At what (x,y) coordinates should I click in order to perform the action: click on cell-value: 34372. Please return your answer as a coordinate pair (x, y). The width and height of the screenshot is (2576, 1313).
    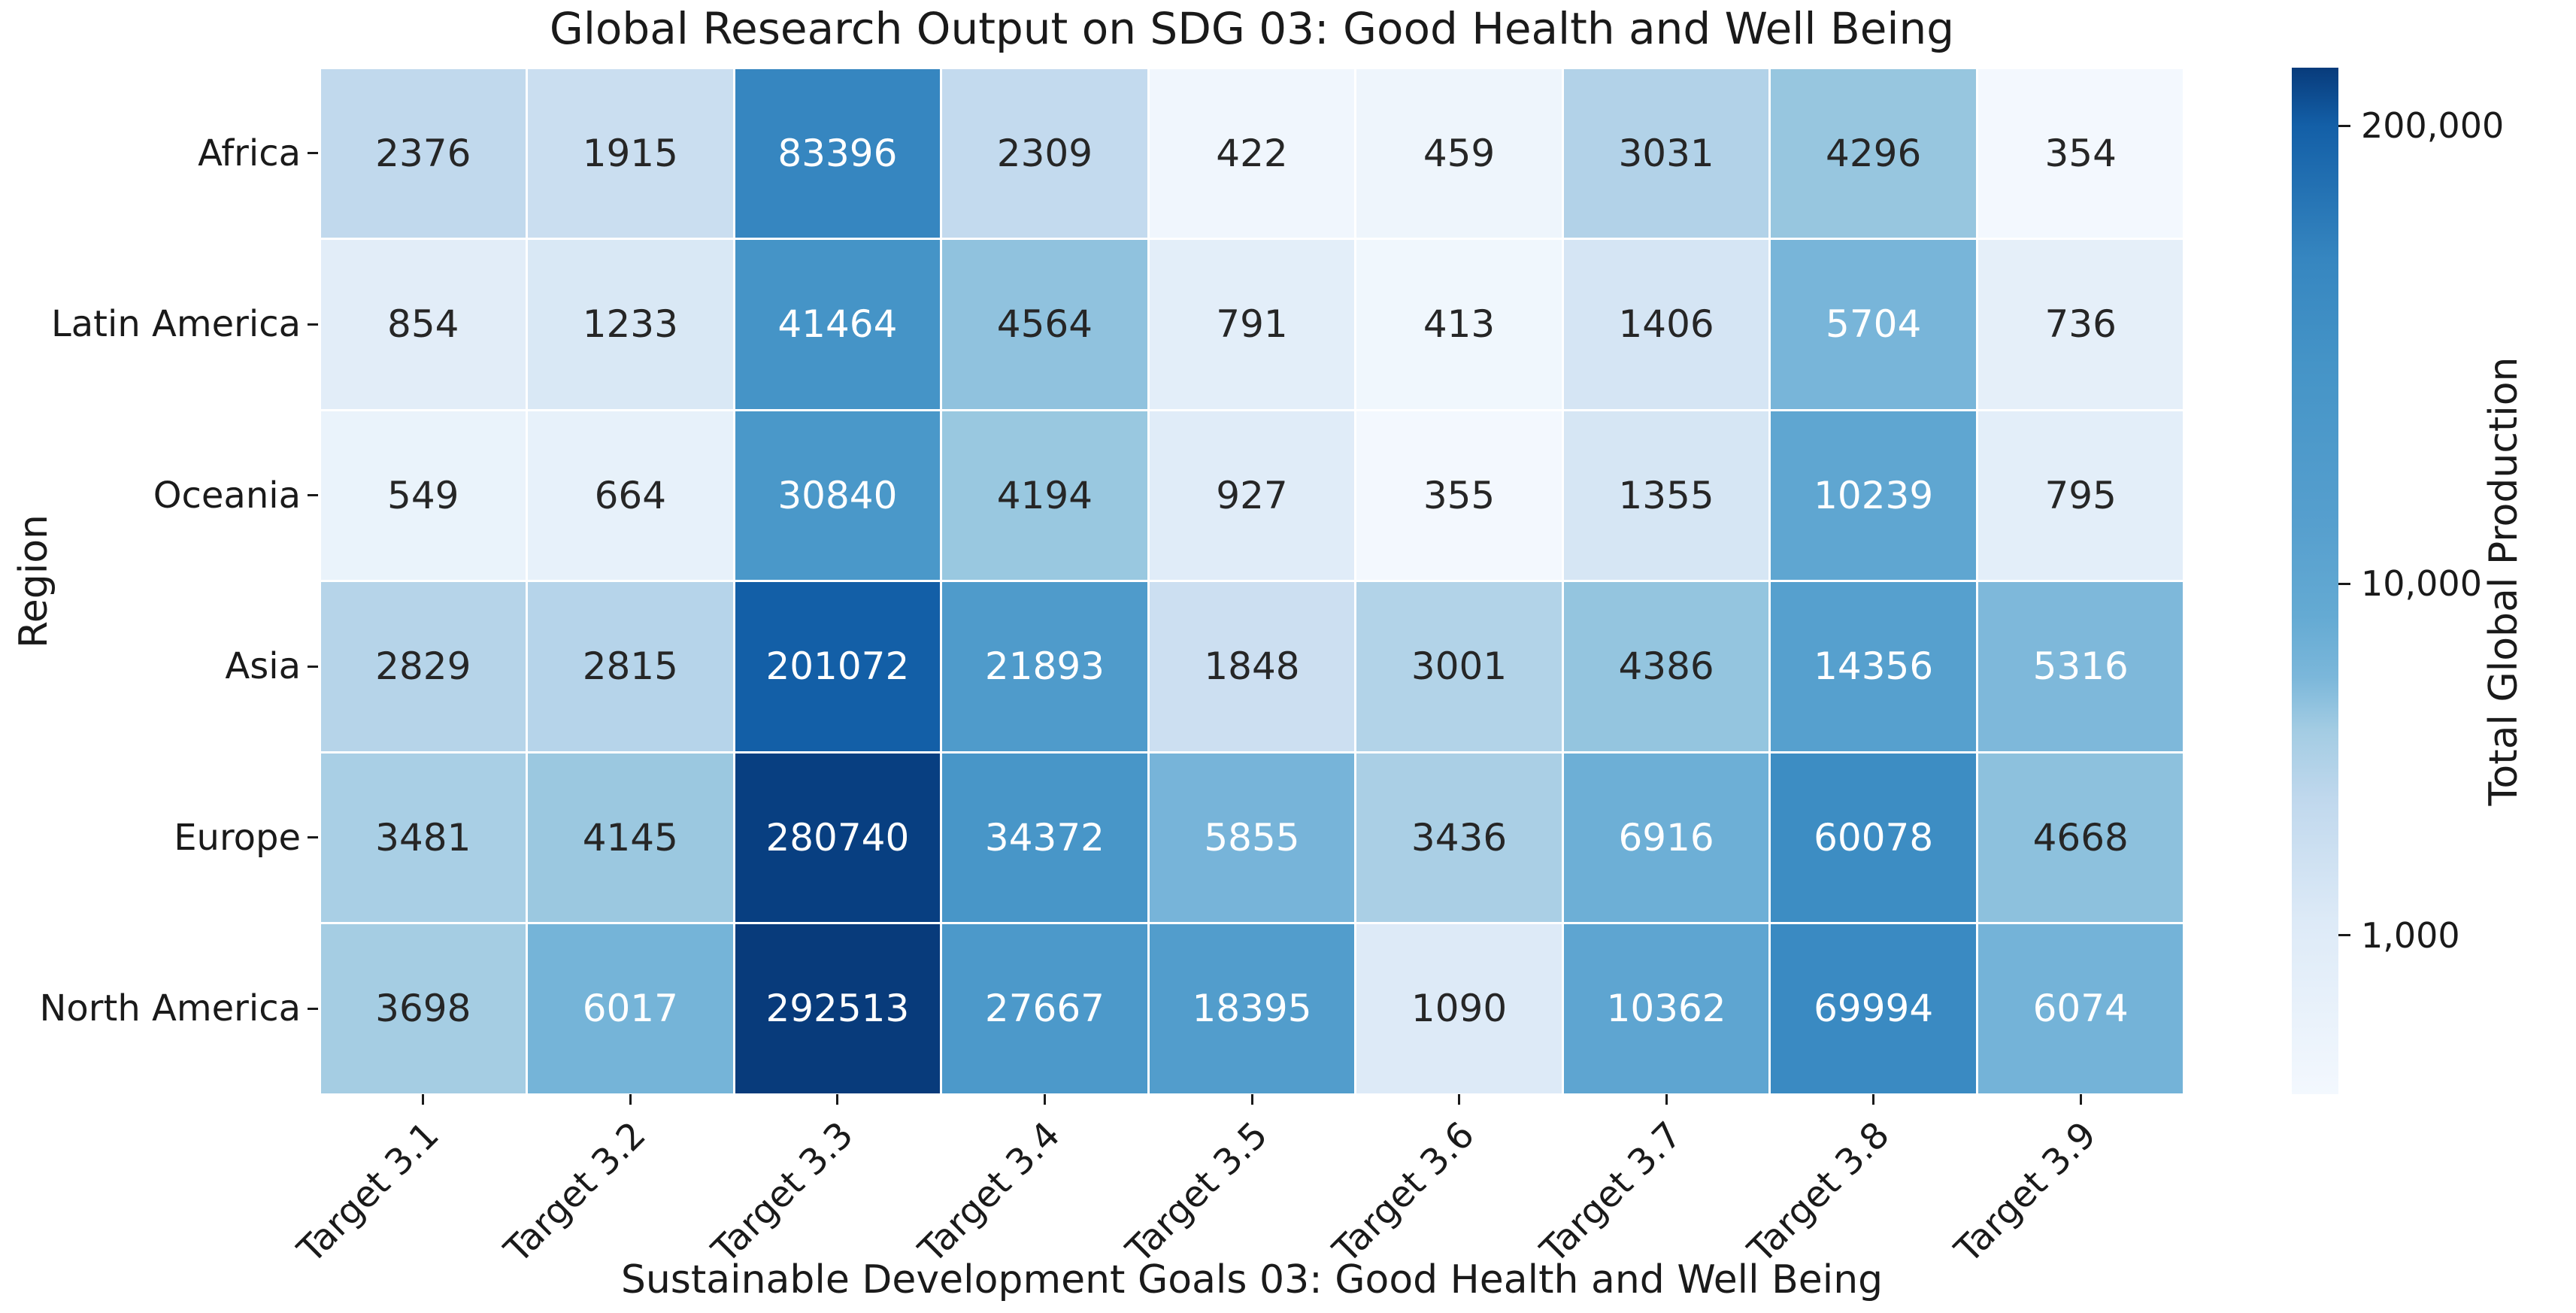
    Looking at the image, I should click on (1044, 837).